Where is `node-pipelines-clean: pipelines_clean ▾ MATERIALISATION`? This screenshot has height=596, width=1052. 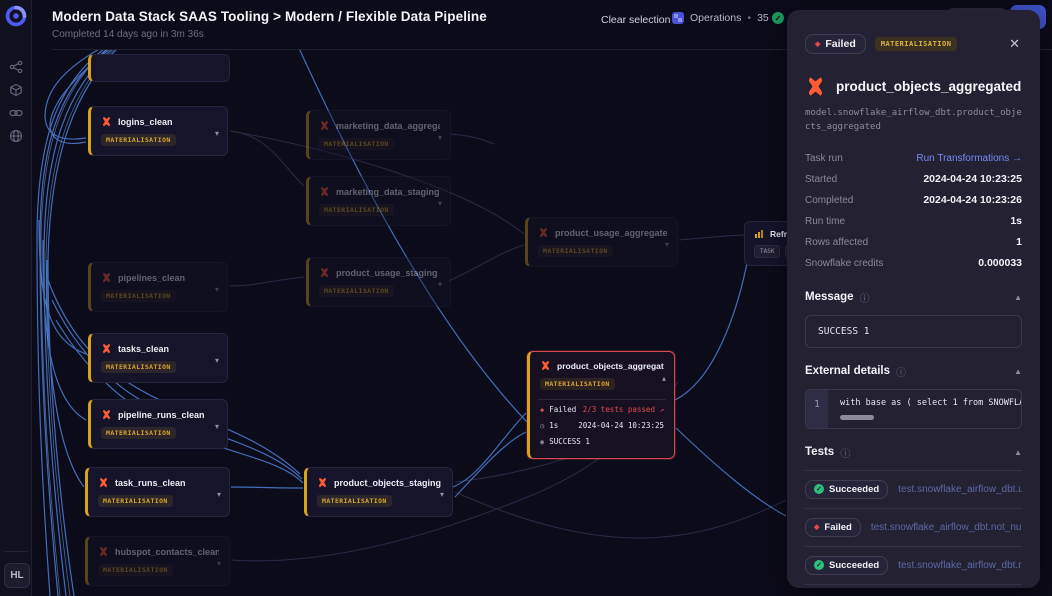 node-pipelines-clean: pipelines_clean ▾ MATERIALISATION is located at coordinates (158, 287).